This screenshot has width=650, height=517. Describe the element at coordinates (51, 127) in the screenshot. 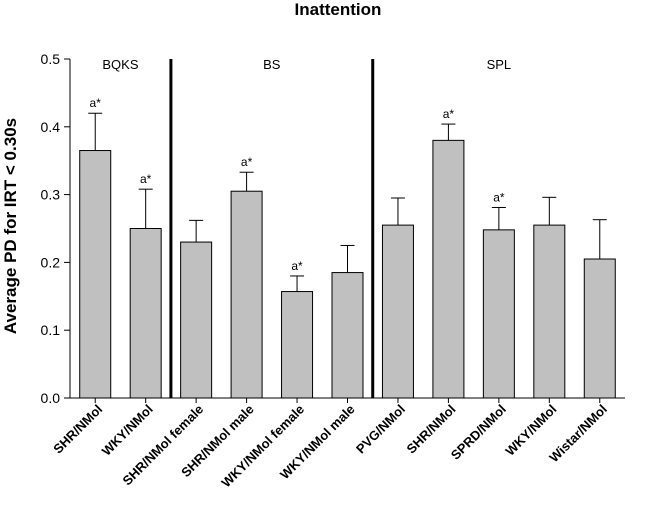

I see `y-tick-label: 0.4` at that location.